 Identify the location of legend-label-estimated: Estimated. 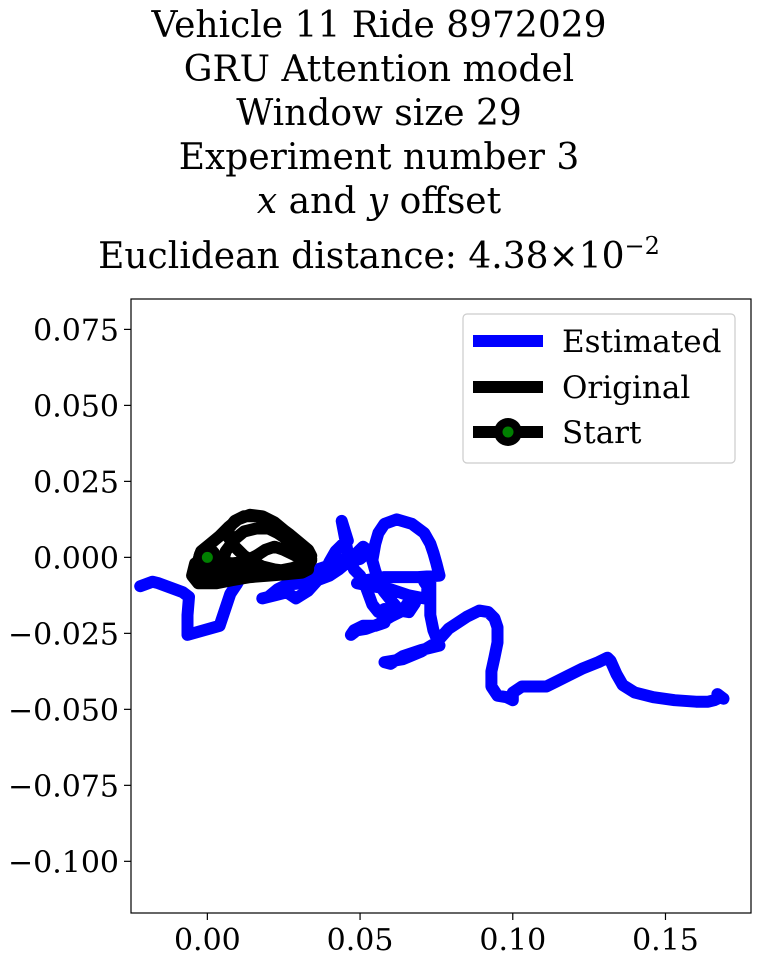
(641, 342).